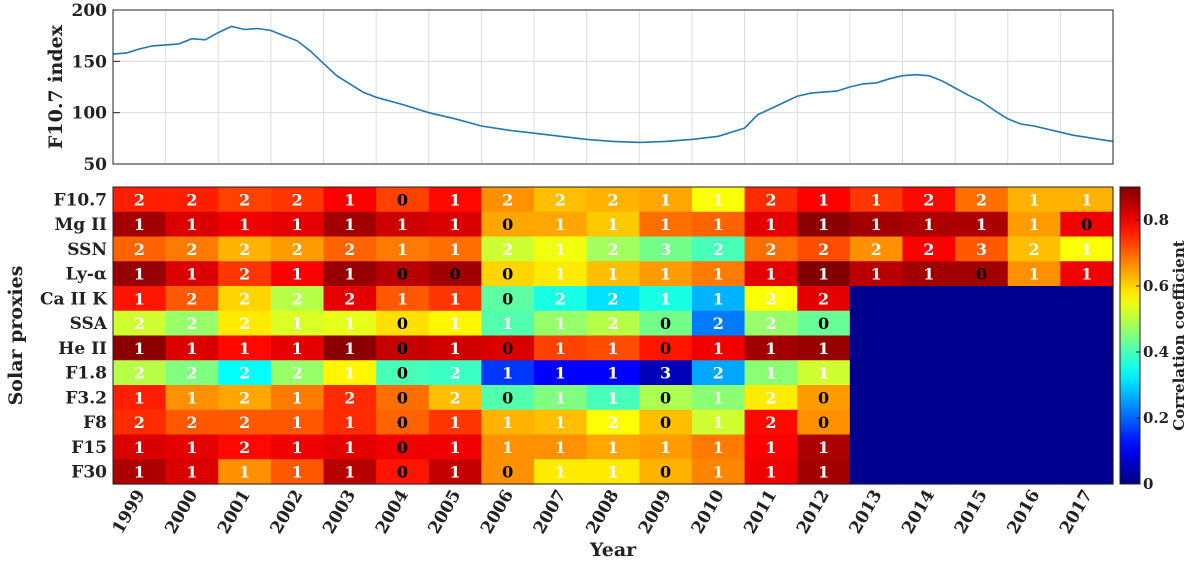 The image size is (1193, 563). What do you see at coordinates (95, 423) in the screenshot?
I see `heatmap-y-tick-label: F8` at bounding box center [95, 423].